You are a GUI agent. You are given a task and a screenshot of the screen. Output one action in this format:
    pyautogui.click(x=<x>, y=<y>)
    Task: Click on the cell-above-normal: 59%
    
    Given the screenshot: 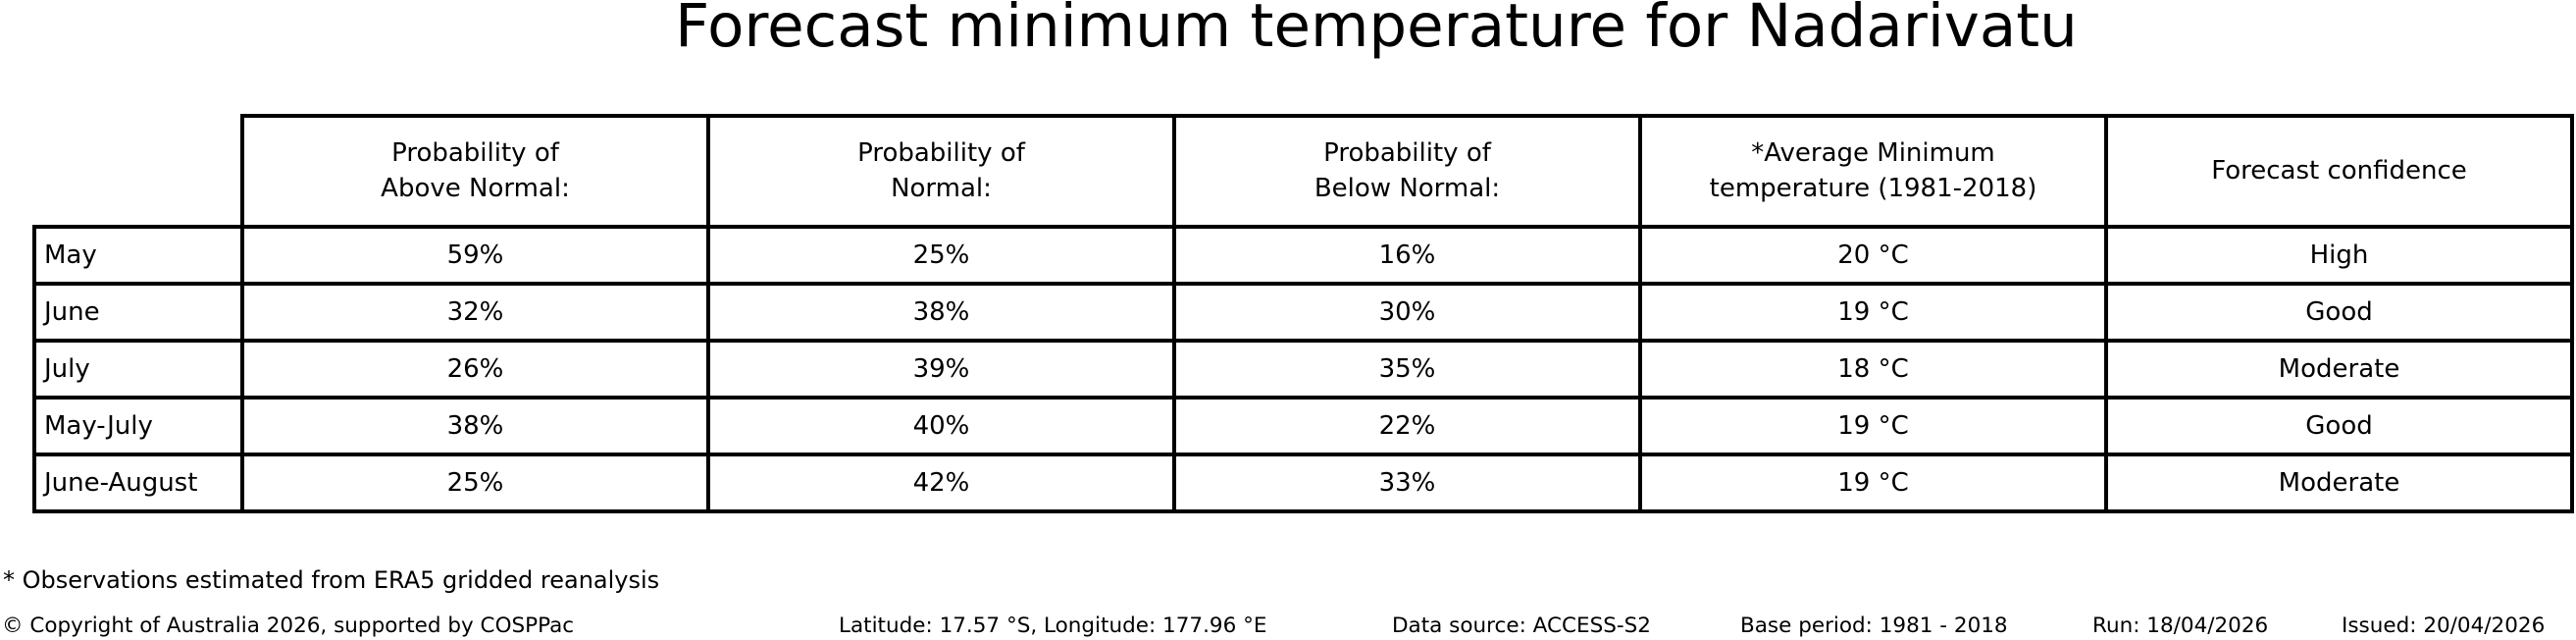 What is the action you would take?
    pyautogui.click(x=475, y=256)
    